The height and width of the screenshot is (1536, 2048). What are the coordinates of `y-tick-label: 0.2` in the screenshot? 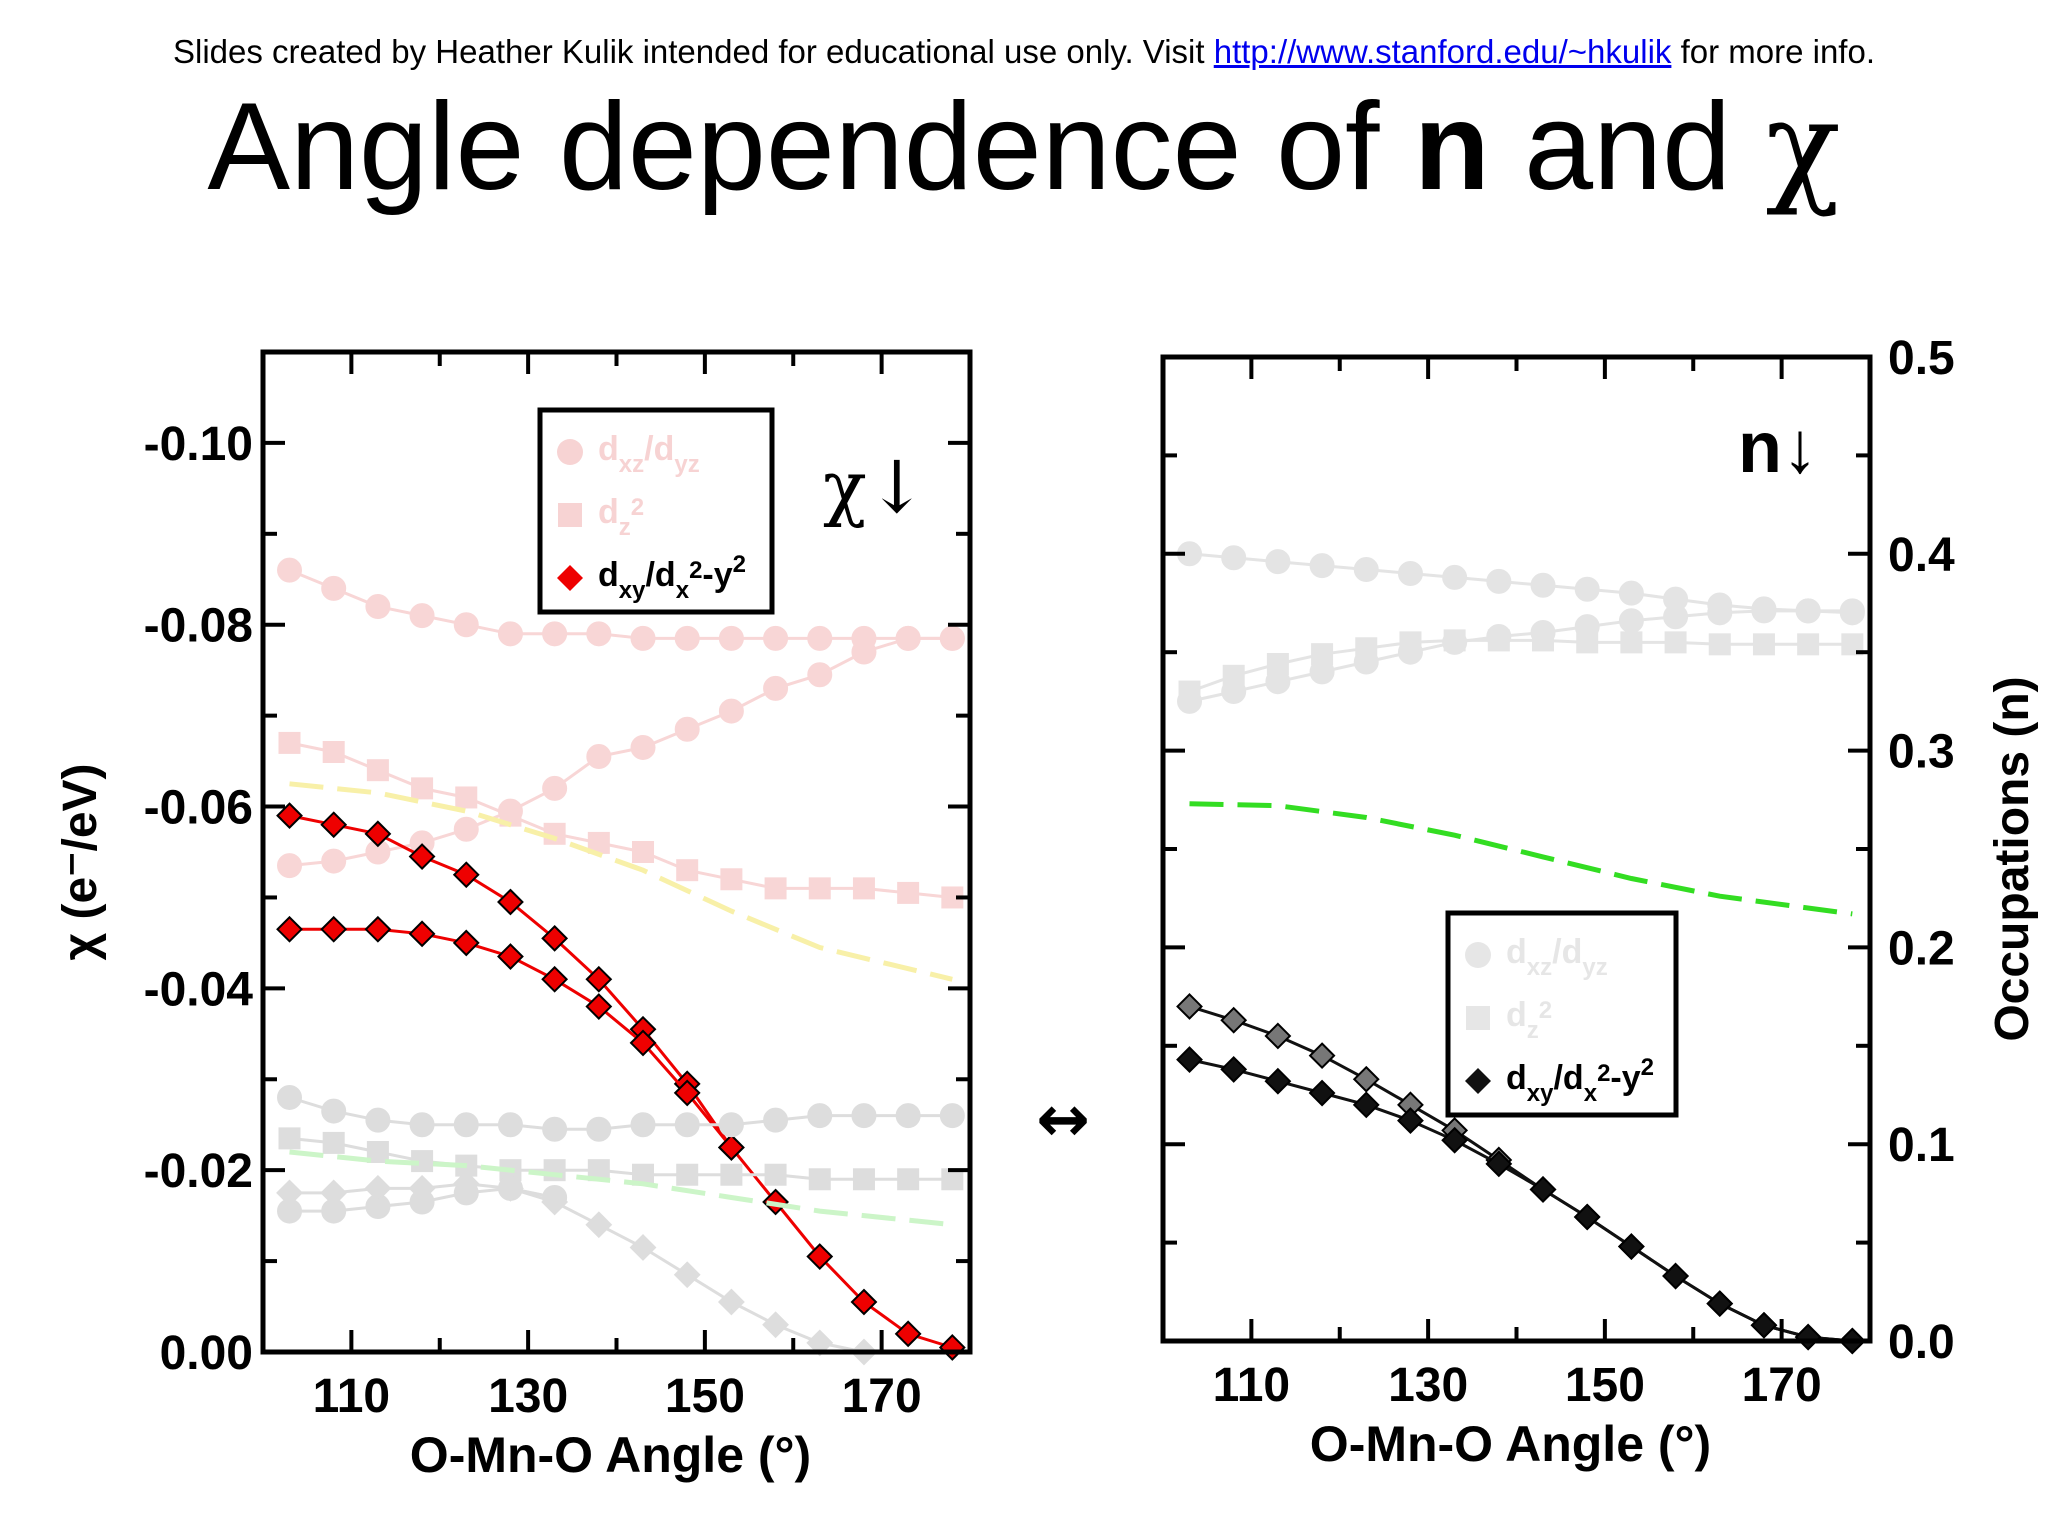 It's located at (1921, 948).